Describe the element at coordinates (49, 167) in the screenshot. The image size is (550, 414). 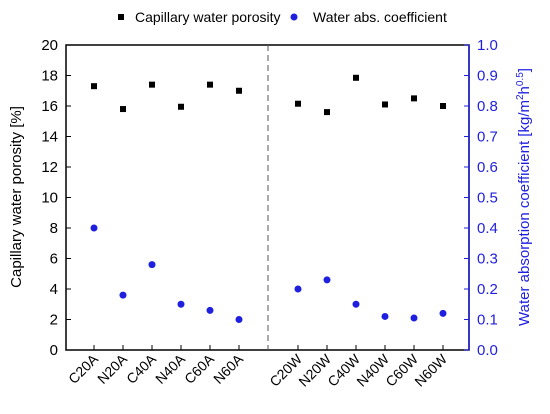
I see `left-tick-label: 12` at that location.